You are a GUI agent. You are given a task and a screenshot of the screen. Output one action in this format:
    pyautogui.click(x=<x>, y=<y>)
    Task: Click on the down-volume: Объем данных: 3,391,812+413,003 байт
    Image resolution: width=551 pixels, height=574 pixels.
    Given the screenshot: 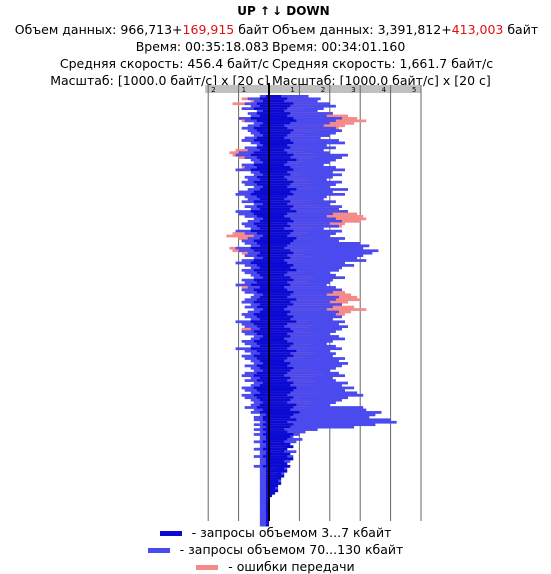 What is the action you would take?
    pyautogui.click(x=405, y=29)
    